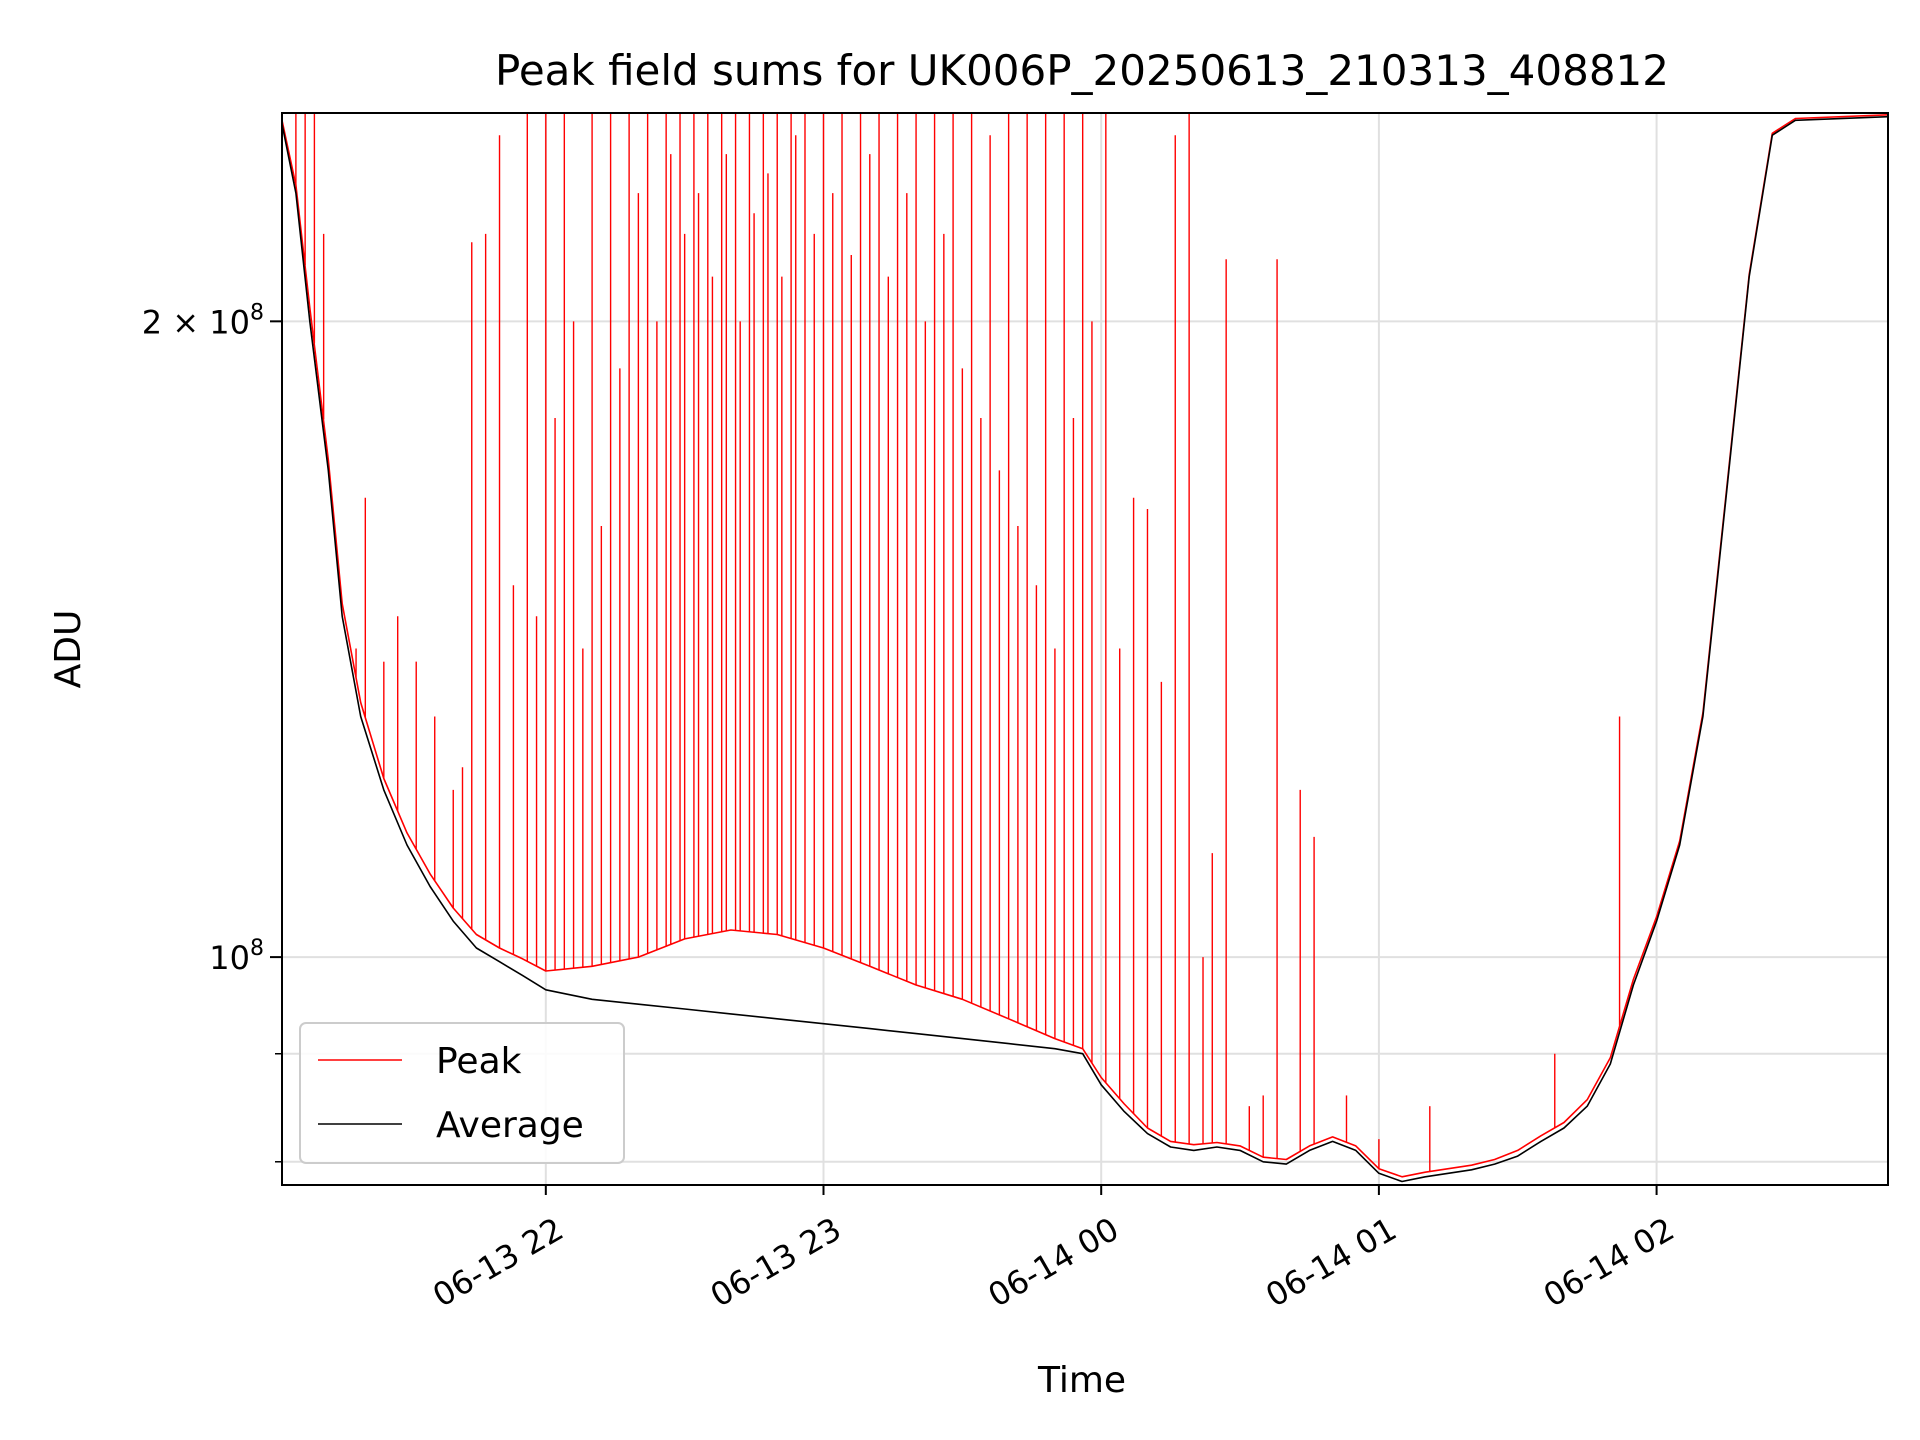  I want to click on legend-box, so click(462, 1093).